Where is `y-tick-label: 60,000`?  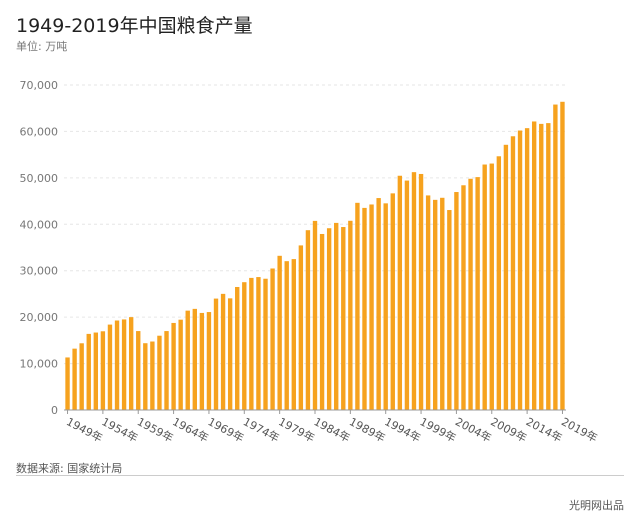 y-tick-label: 60,000 is located at coordinates (39, 131).